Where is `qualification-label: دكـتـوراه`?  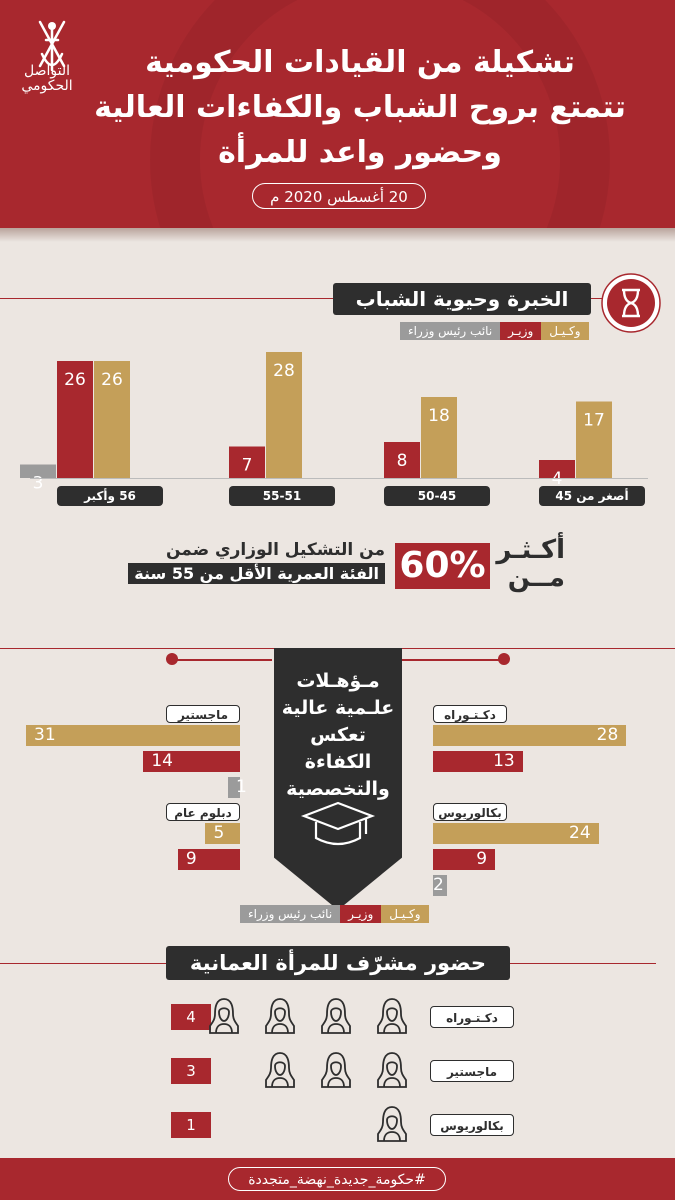 qualification-label: دكـتـوراه is located at coordinates (470, 714).